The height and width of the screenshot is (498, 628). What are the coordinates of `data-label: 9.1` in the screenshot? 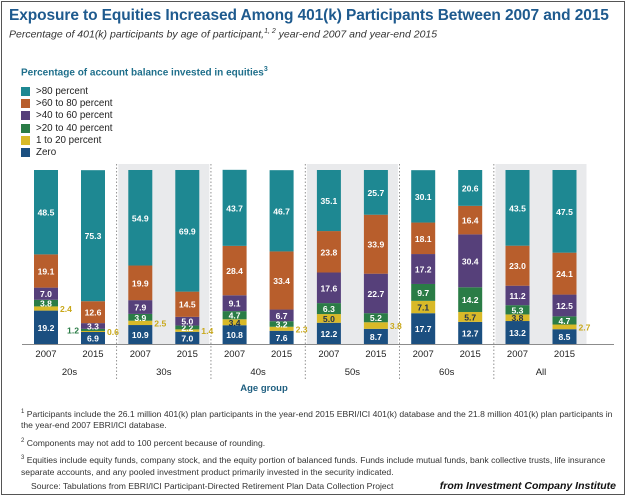 It's located at (235, 304).